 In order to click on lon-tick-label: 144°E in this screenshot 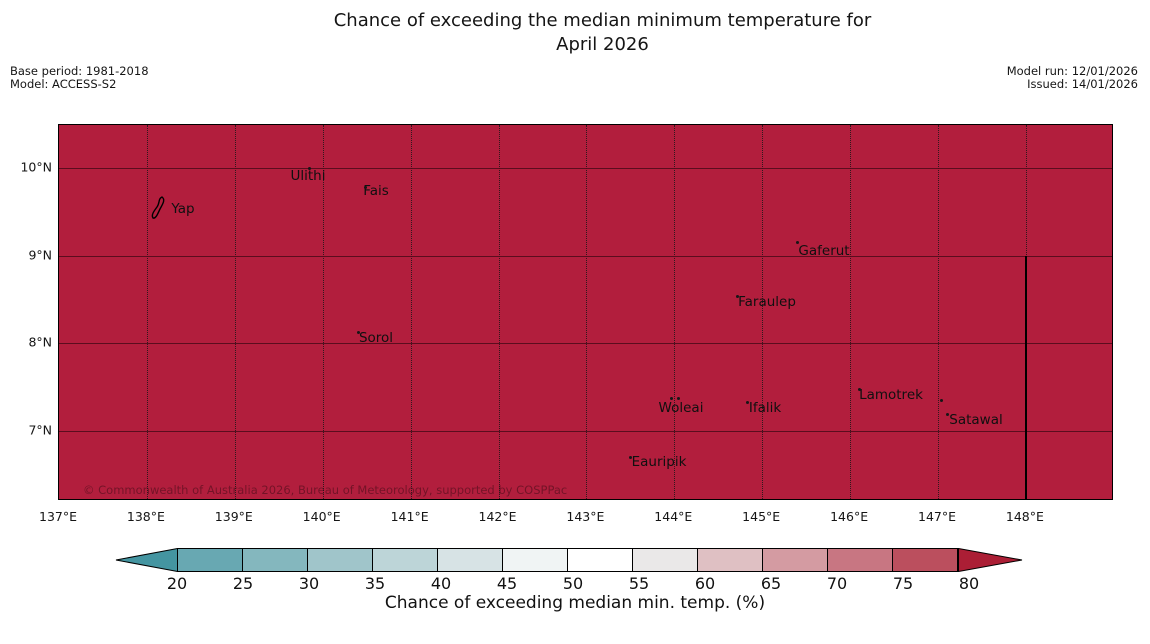, I will do `click(673, 516)`.